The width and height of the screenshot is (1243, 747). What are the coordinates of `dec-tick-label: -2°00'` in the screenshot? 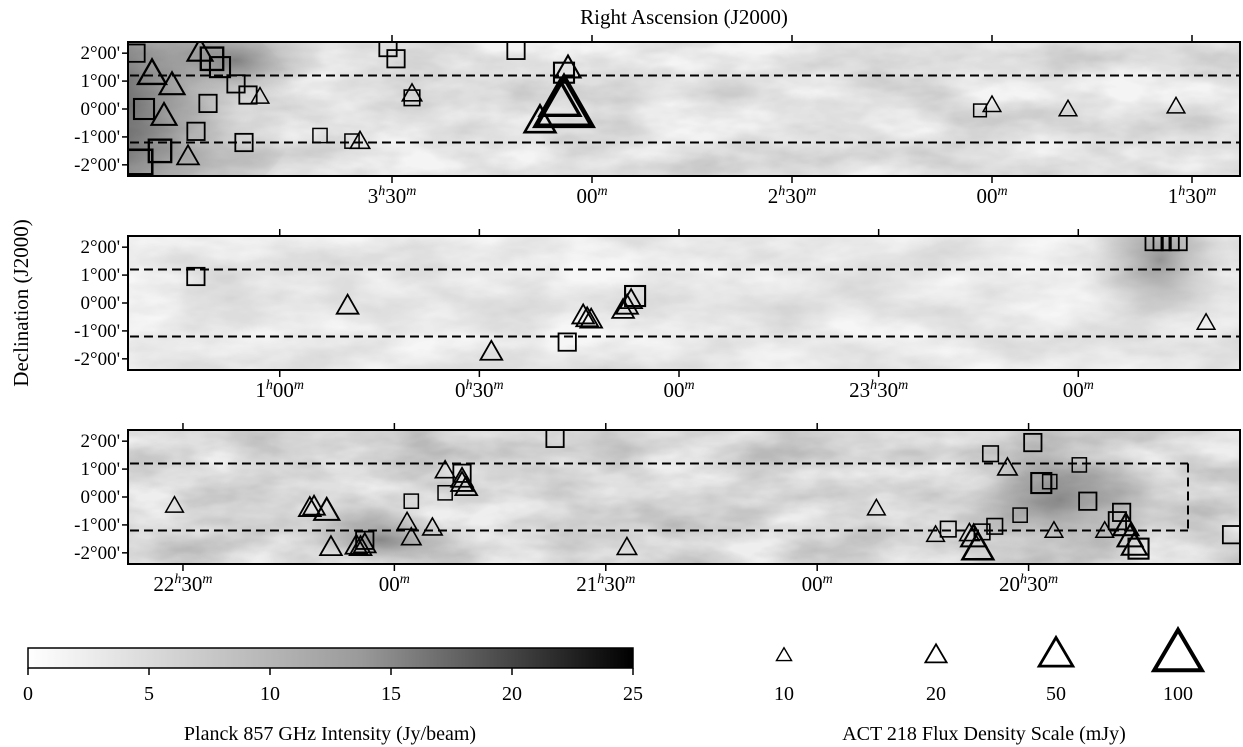 It's located at (97, 165).